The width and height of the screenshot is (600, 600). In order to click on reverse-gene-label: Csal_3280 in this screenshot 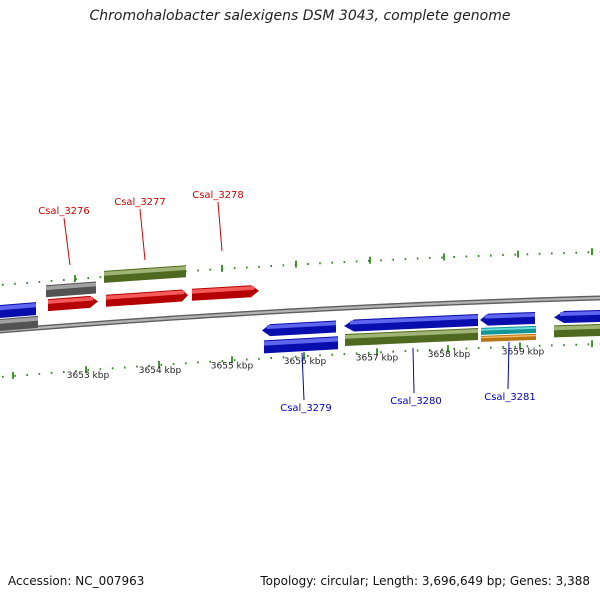, I will do `click(416, 401)`.